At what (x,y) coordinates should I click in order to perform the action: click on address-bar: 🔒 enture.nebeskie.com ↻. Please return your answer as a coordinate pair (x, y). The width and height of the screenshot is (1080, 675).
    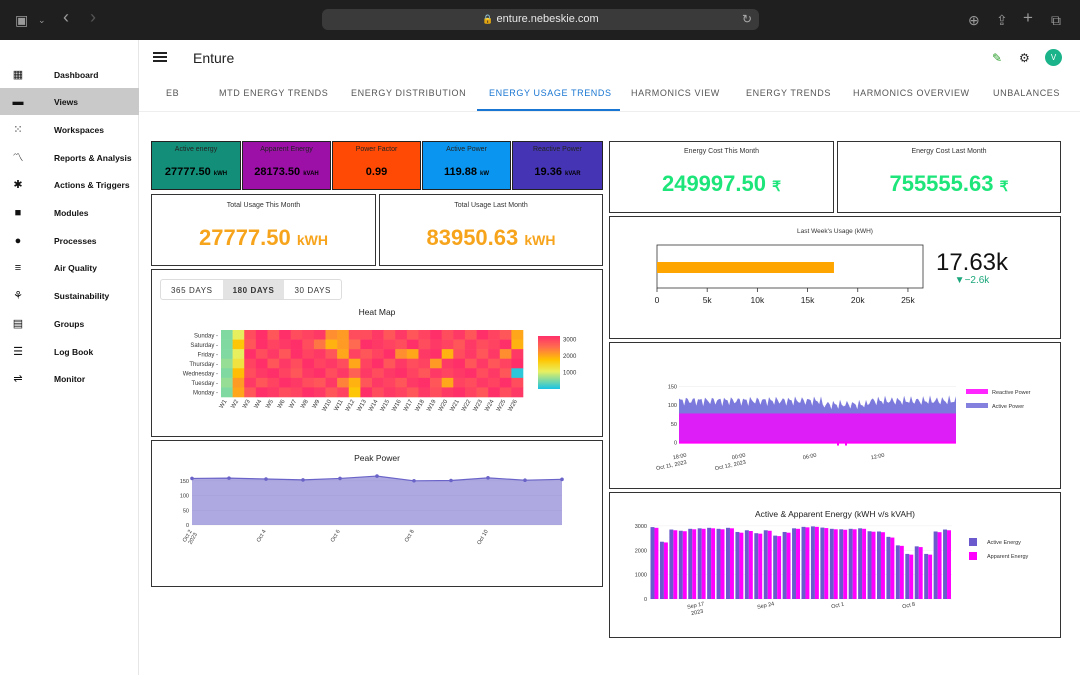
    Looking at the image, I should click on (540, 19).